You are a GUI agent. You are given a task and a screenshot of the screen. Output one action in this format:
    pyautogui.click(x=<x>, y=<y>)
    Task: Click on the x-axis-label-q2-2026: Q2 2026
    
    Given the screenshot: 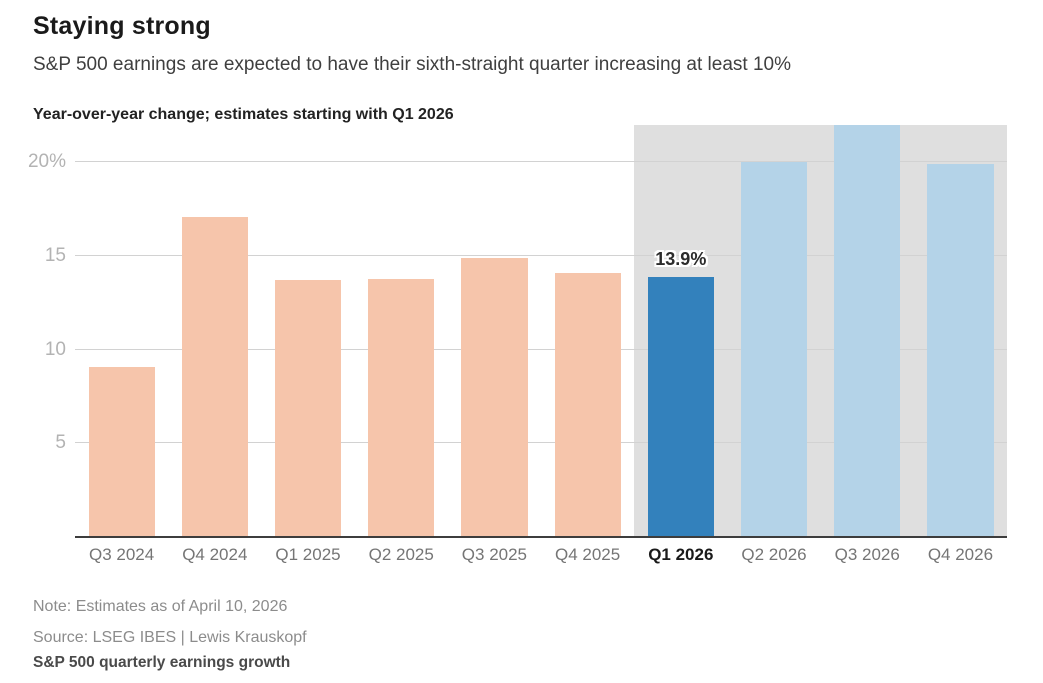 What is the action you would take?
    pyautogui.click(x=774, y=554)
    